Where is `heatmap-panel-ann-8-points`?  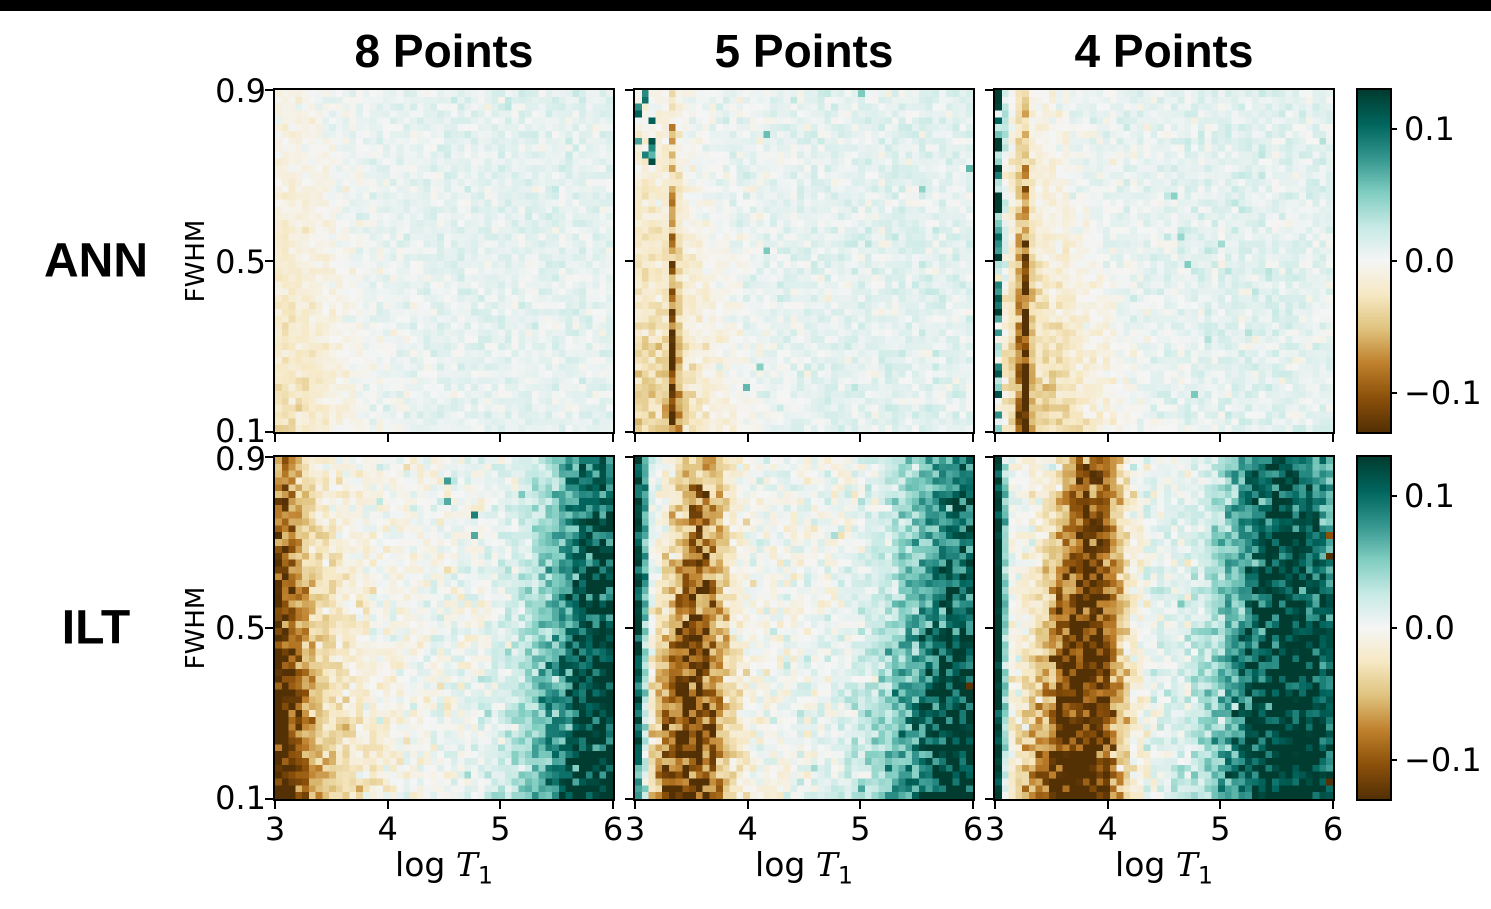 heatmap-panel-ann-8-points is located at coordinates (444, 261).